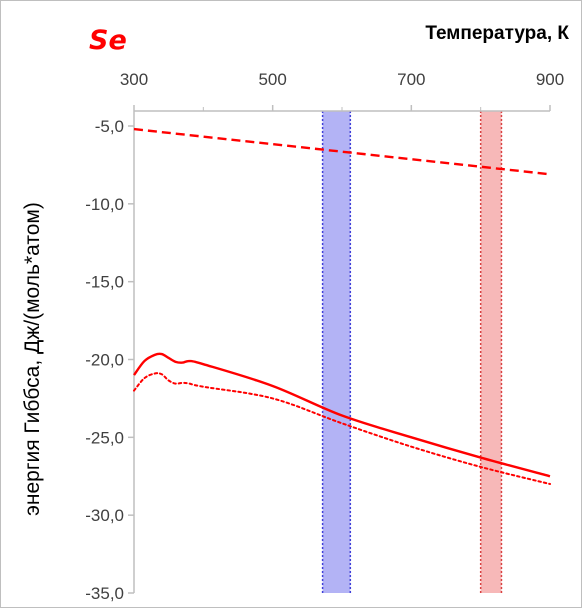 The width and height of the screenshot is (582, 608). I want to click on series-line-dotted, so click(342, 429).